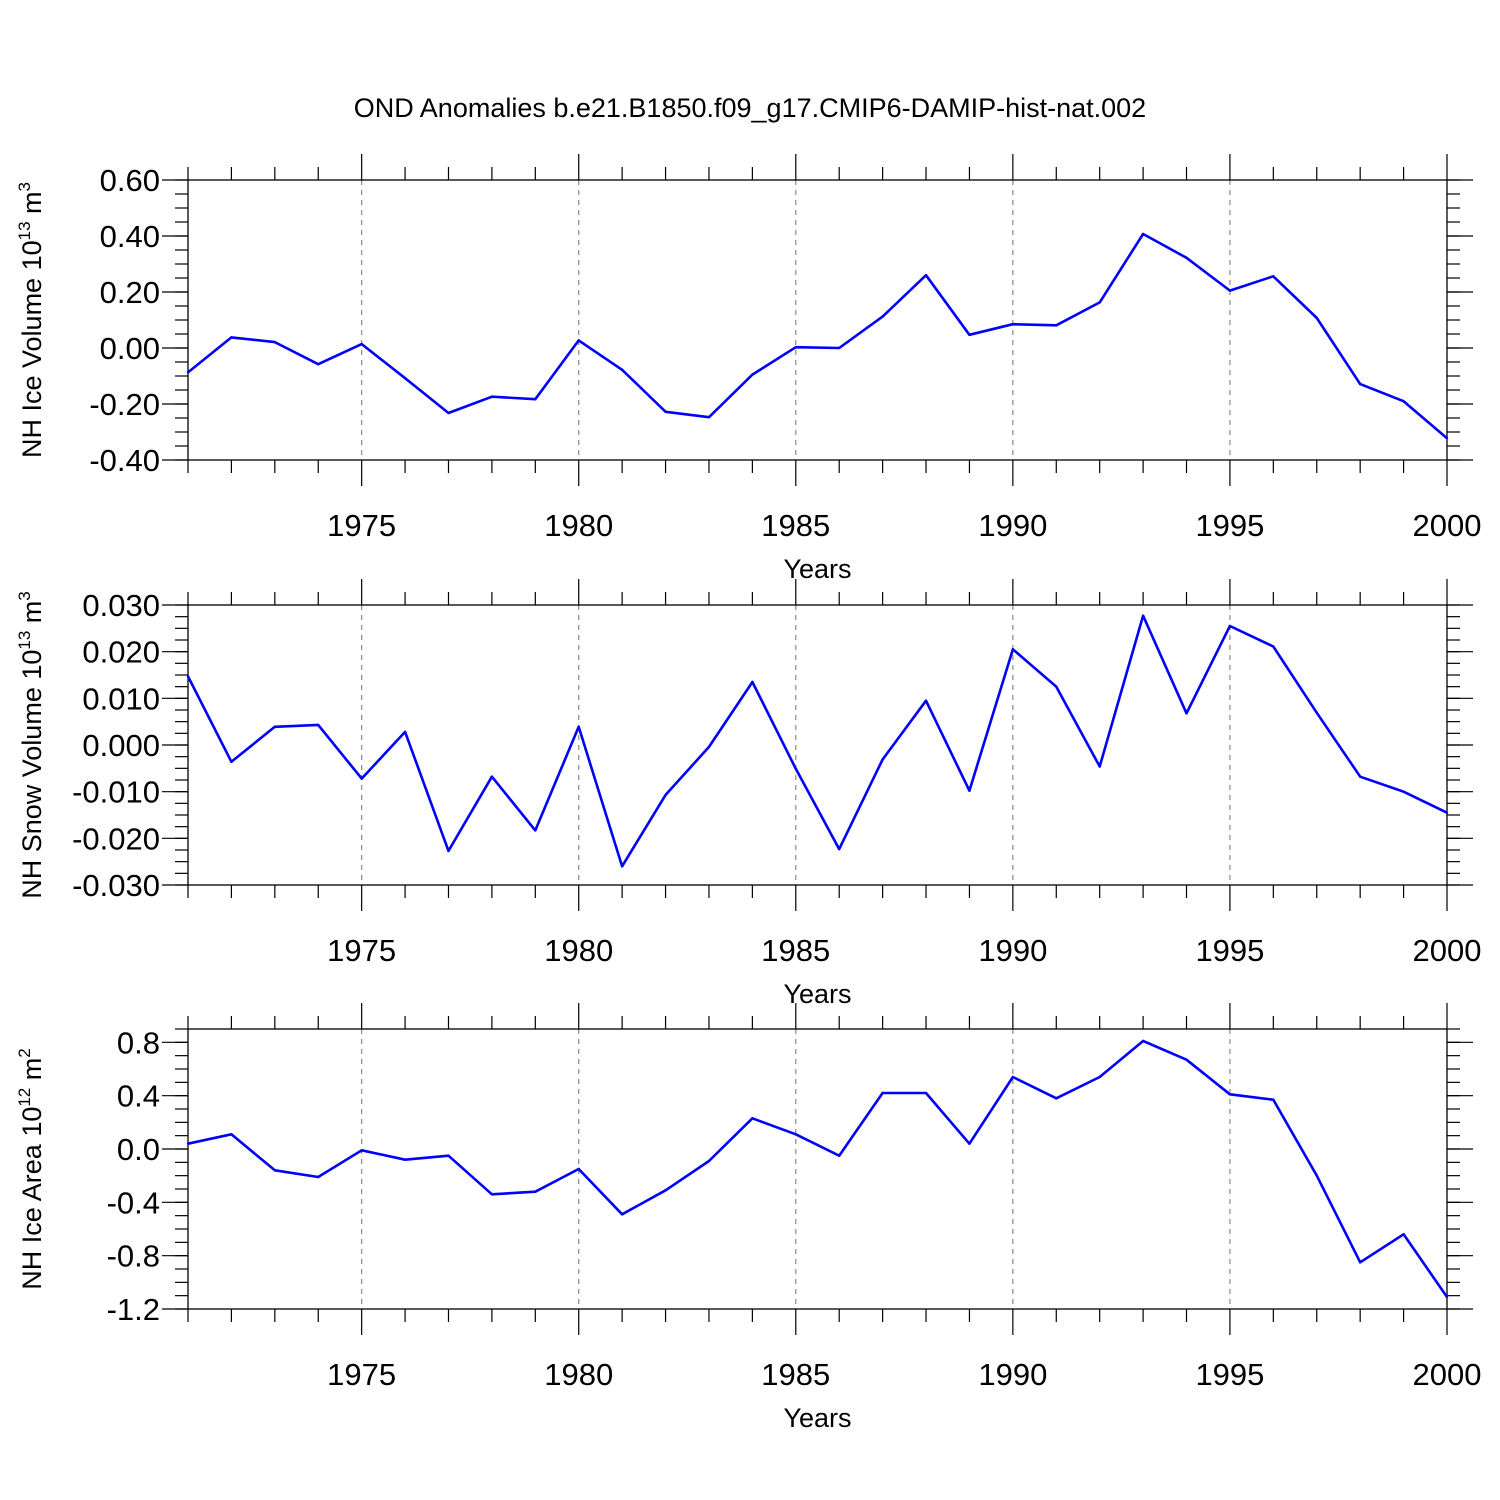 The height and width of the screenshot is (1500, 1500). What do you see at coordinates (32, 1198) in the screenshot?
I see `y-axis-title-base: NH Ice Area 10` at bounding box center [32, 1198].